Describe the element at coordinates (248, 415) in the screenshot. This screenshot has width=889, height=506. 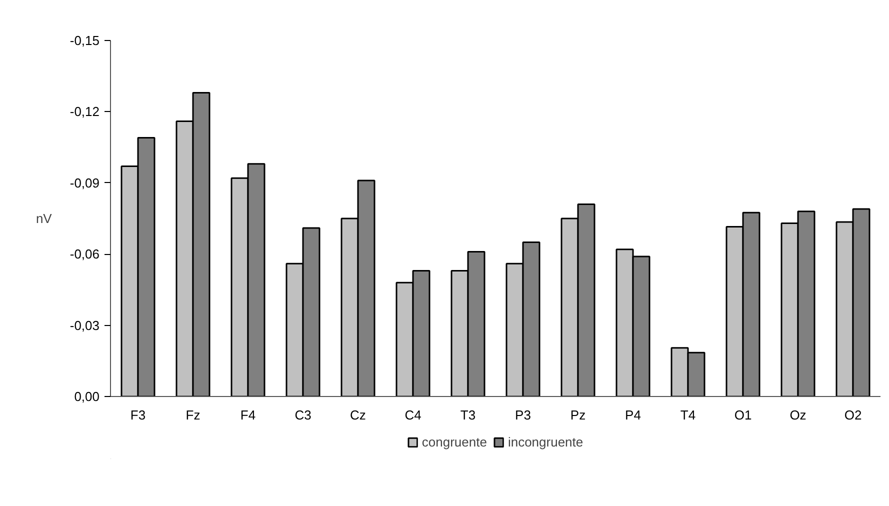
I see `x-tick-label: F4` at that location.